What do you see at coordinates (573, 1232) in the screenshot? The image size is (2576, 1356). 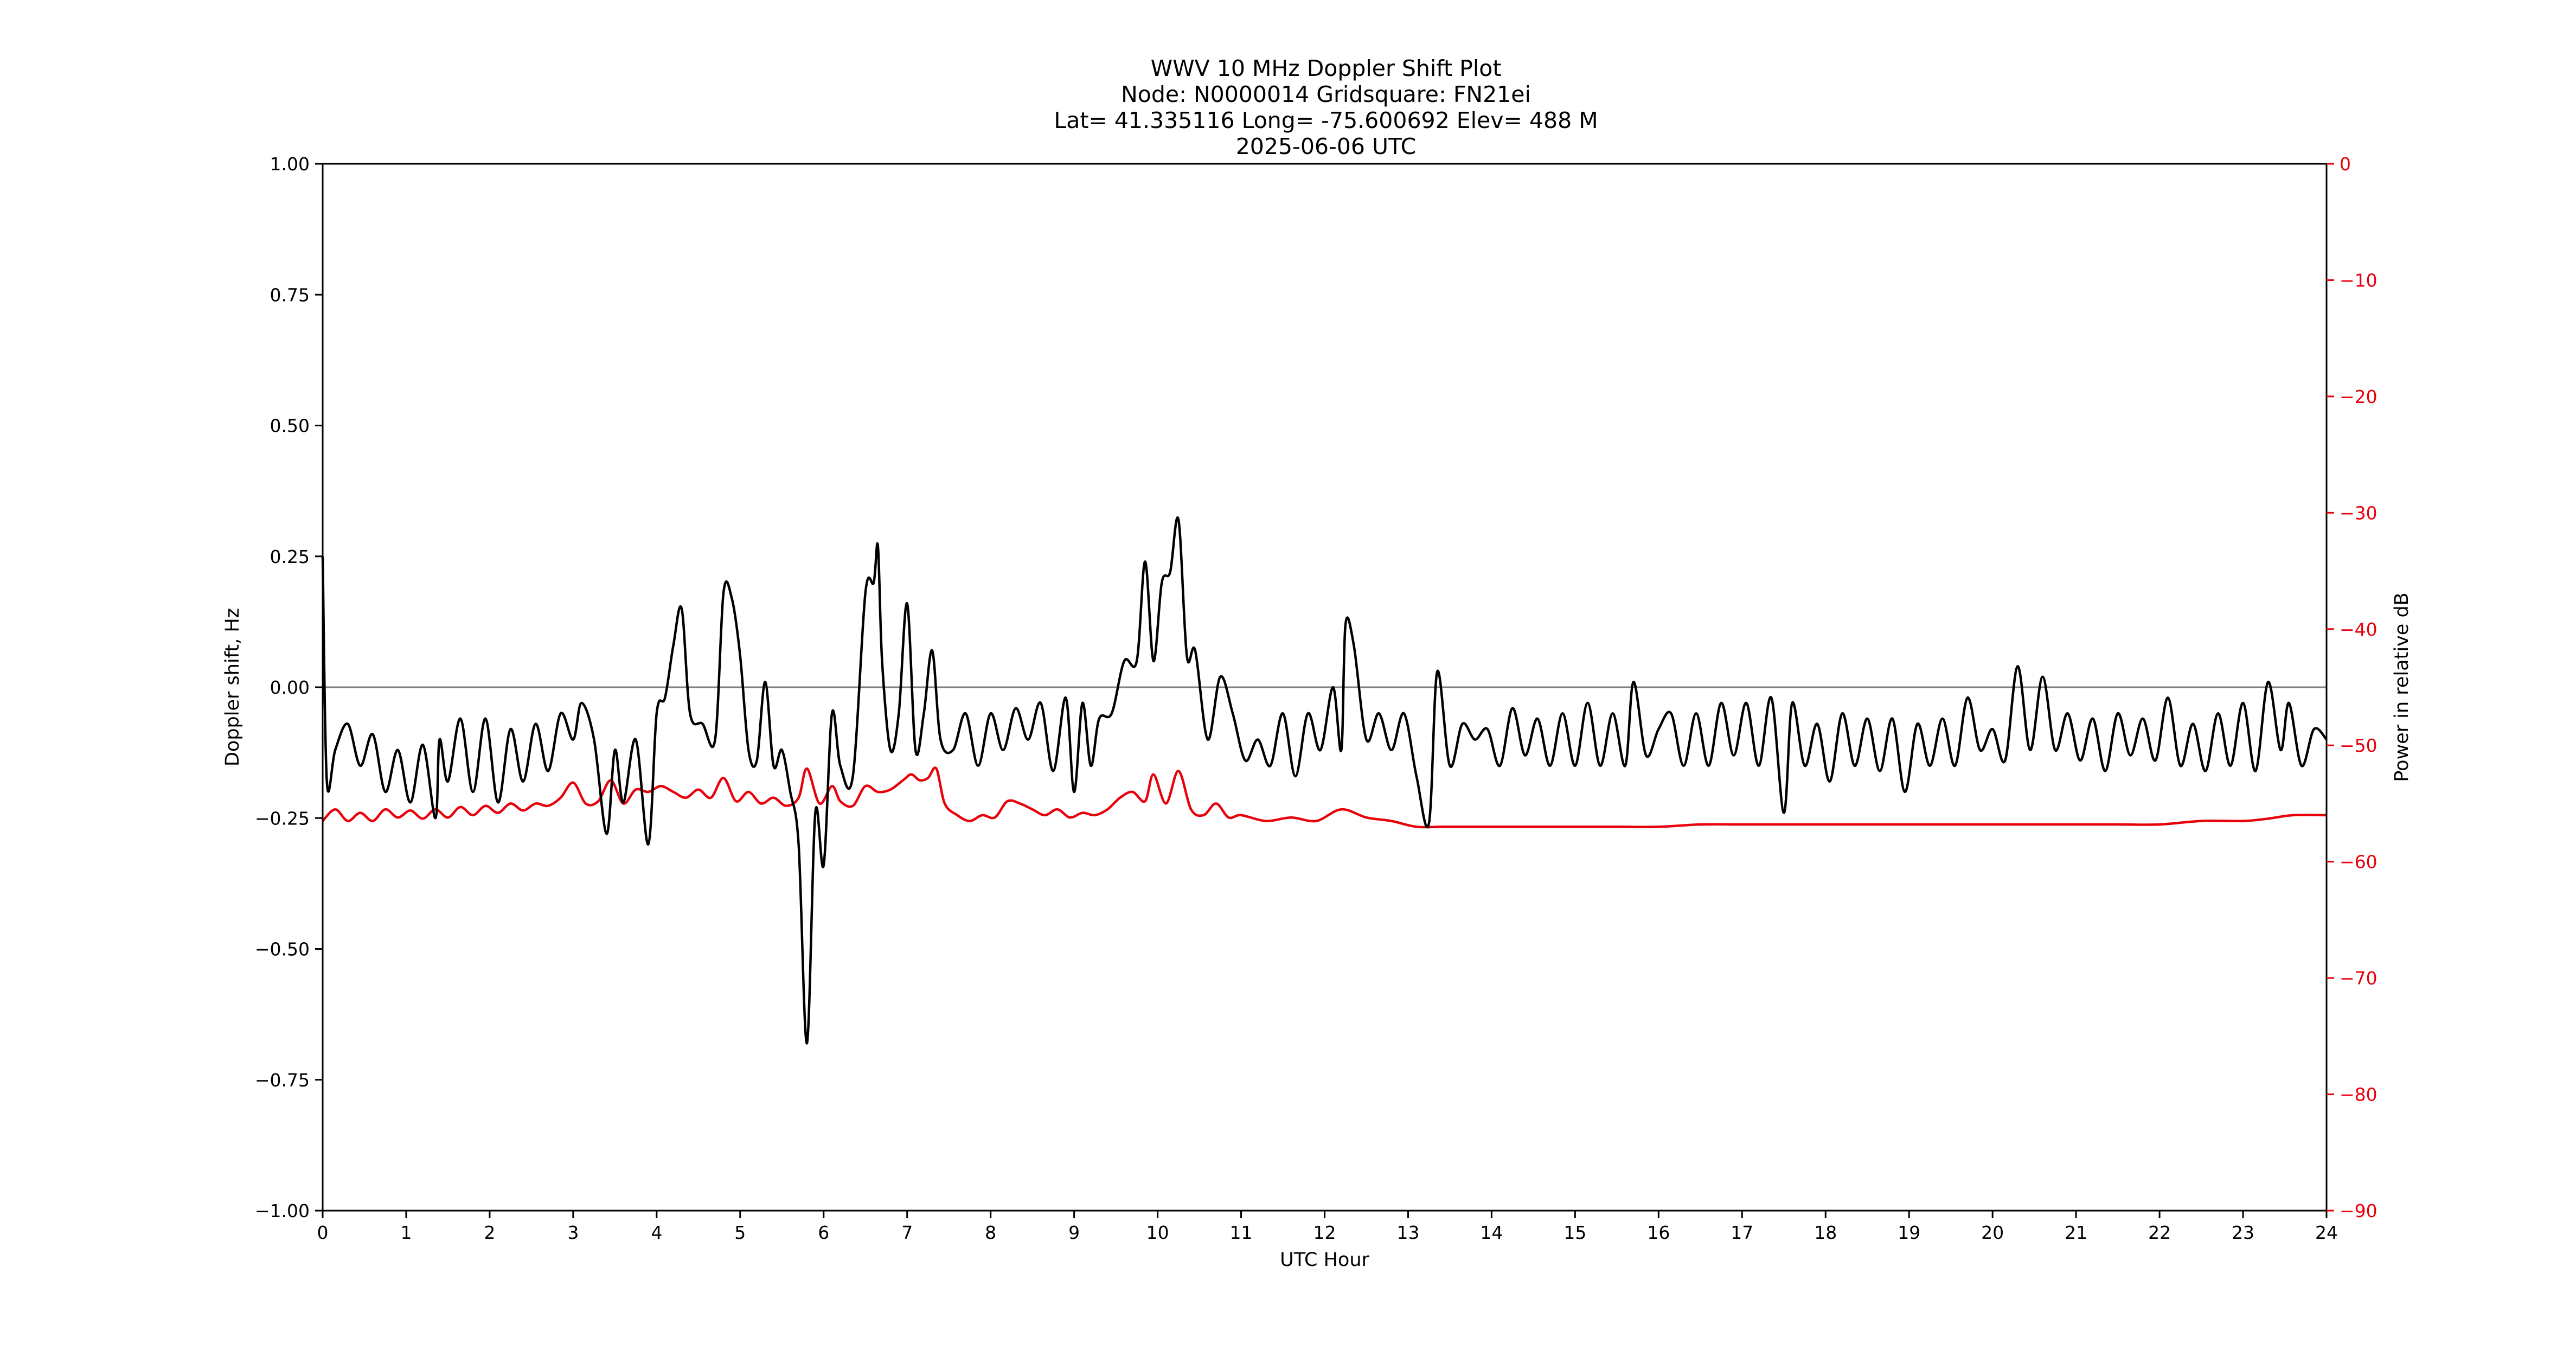 I see `x-tick-label: 3` at bounding box center [573, 1232].